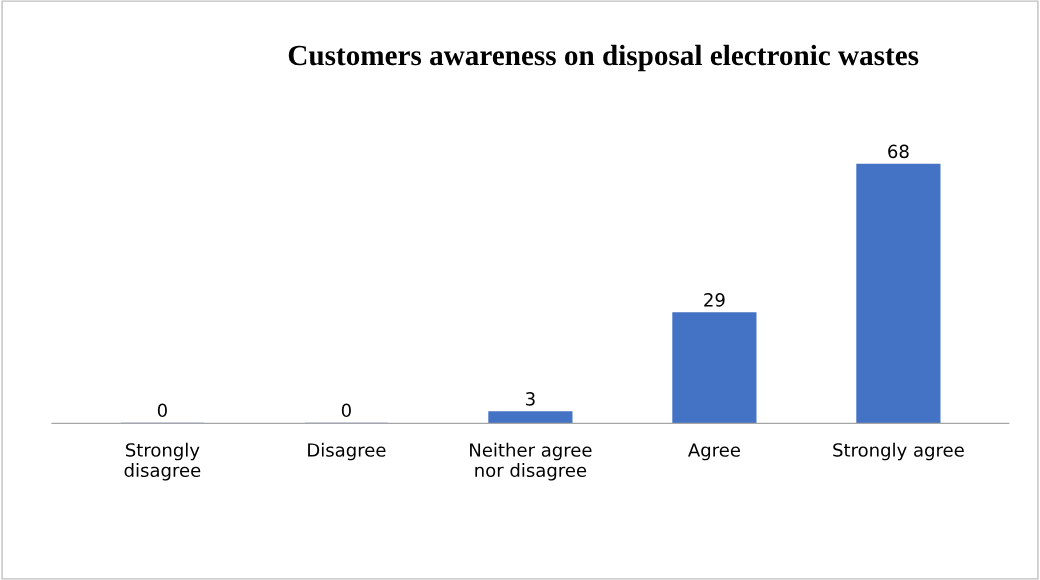  What do you see at coordinates (898, 451) in the screenshot?
I see `x-tick-label: Strongly agree` at bounding box center [898, 451].